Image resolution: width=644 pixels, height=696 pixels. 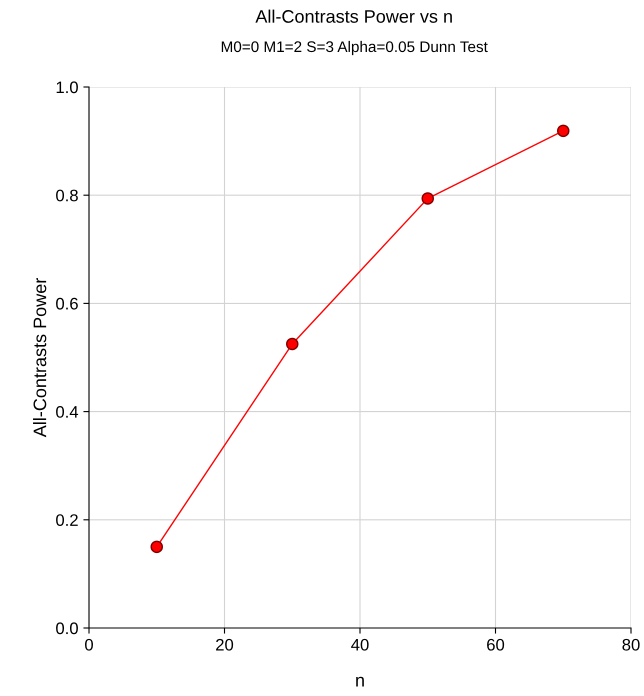 What do you see at coordinates (67, 196) in the screenshot?
I see `y-tick-label: 0.8` at bounding box center [67, 196].